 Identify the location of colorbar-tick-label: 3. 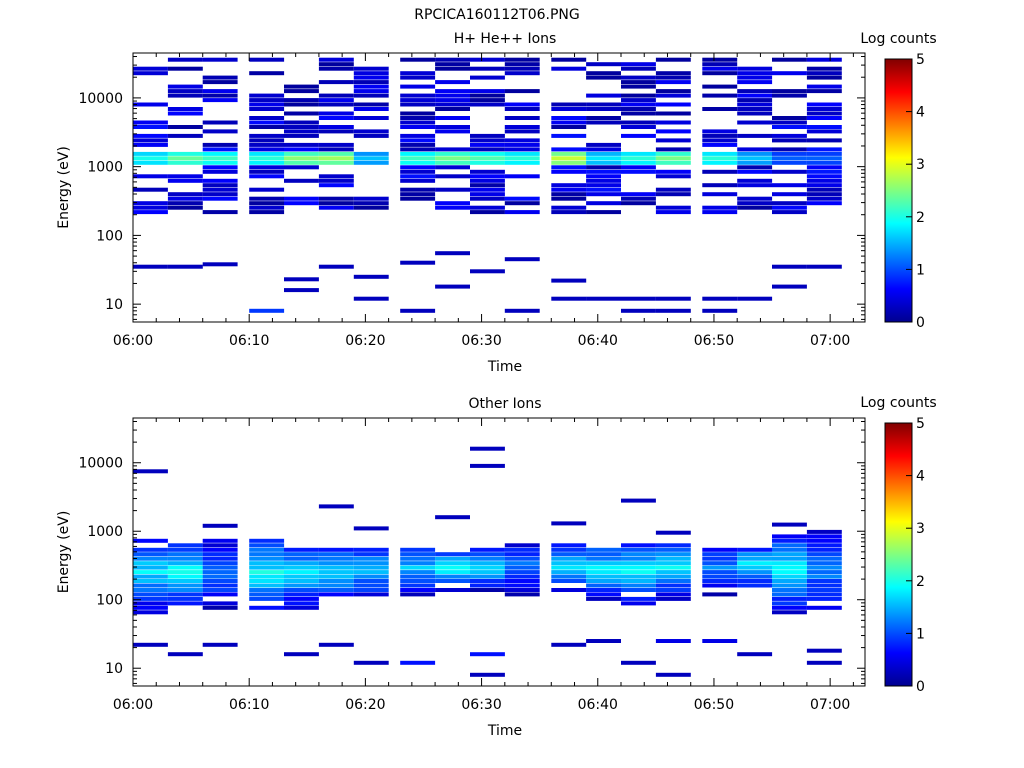
(920, 529).